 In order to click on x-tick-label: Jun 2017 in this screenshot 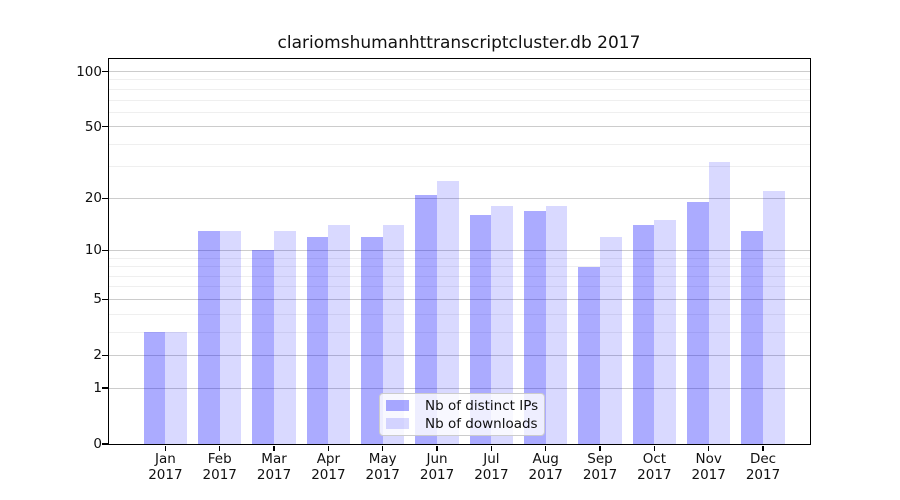, I will do `click(437, 467)`.